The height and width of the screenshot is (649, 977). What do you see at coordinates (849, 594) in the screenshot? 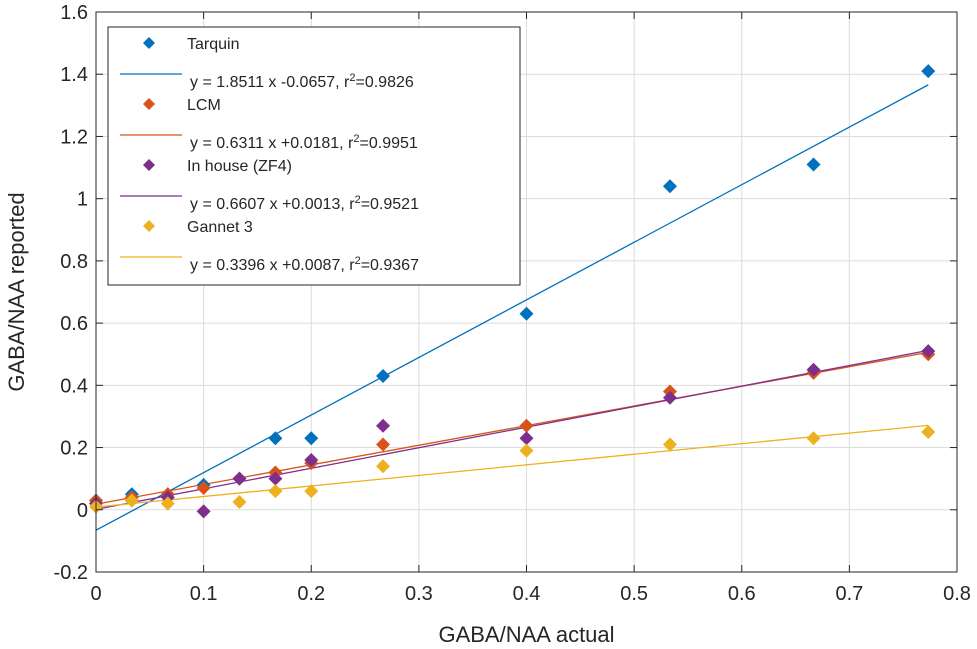
I see `x-tick-label: 0.7` at bounding box center [849, 594].